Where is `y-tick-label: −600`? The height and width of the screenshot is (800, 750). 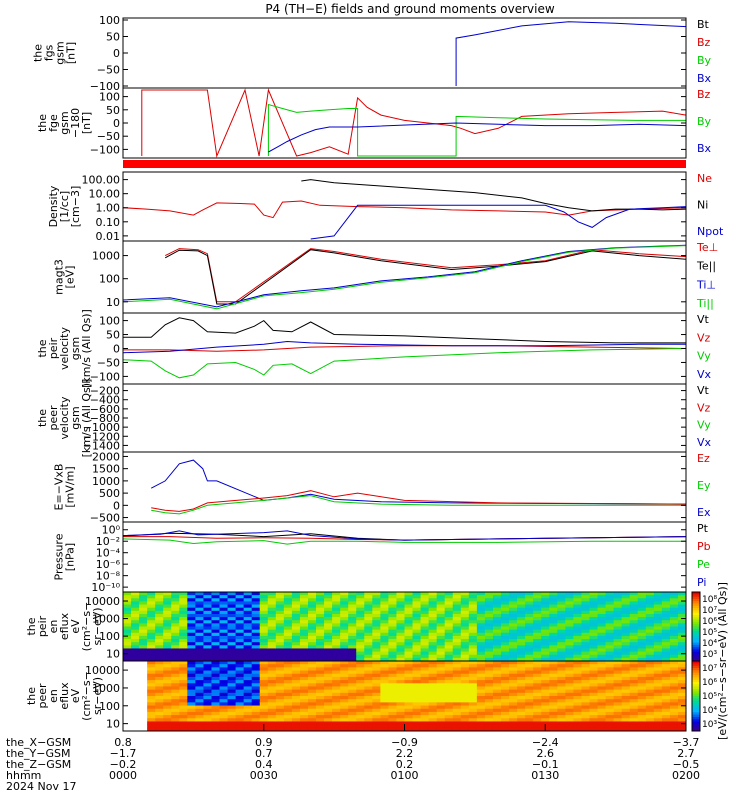
y-tick-label: −600 is located at coordinates (105, 409).